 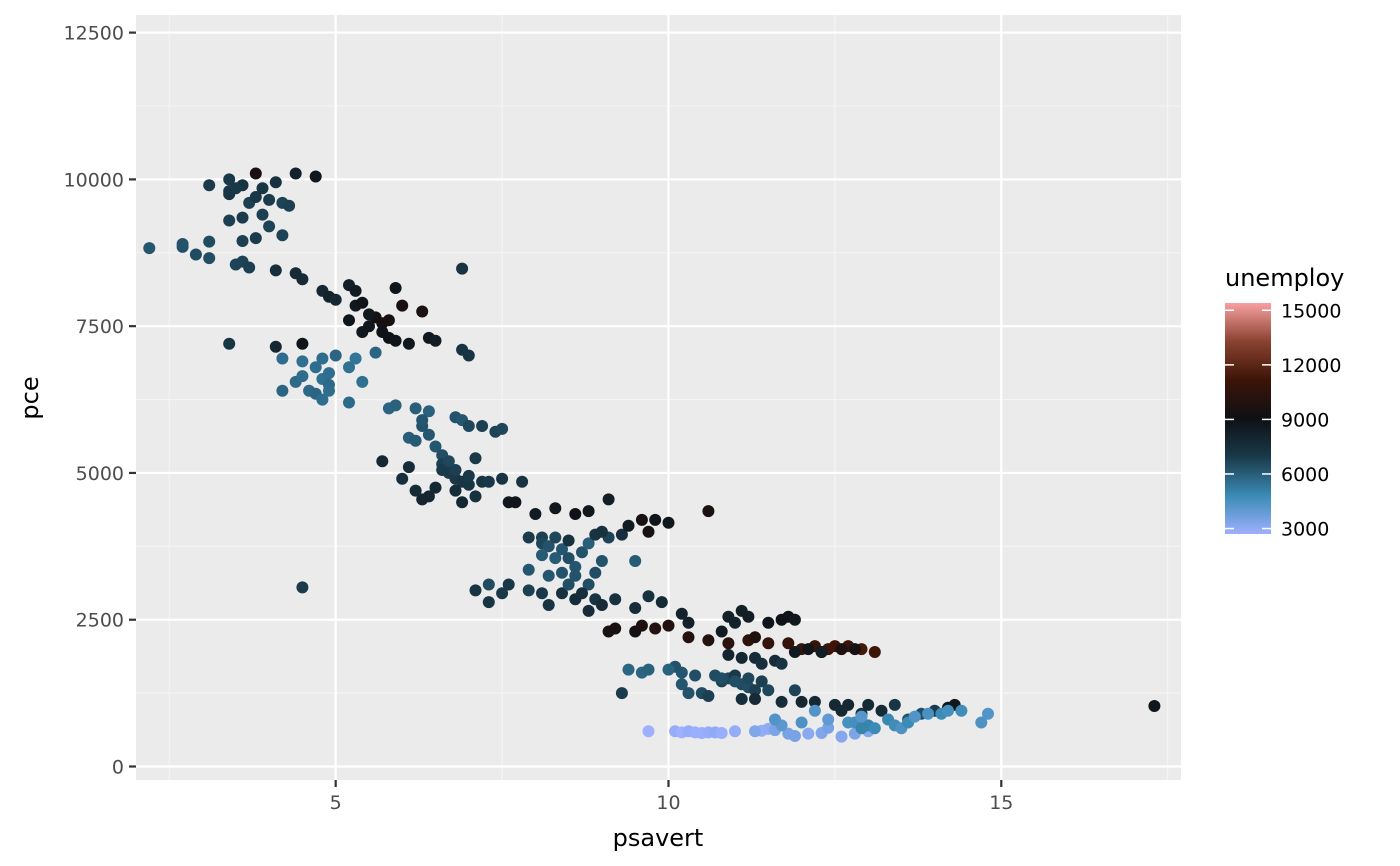 What do you see at coordinates (100, 621) in the screenshot?
I see `y-tick-label: 2500` at bounding box center [100, 621].